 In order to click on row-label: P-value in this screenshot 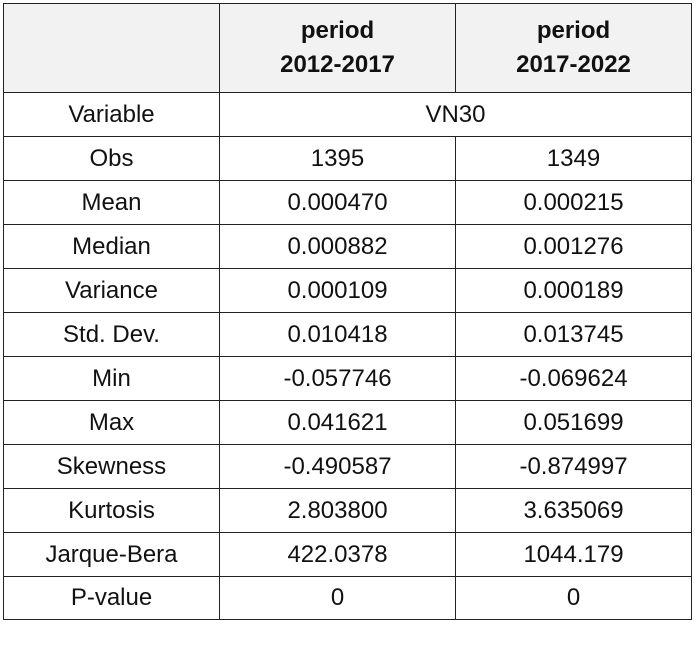, I will do `click(111, 598)`.